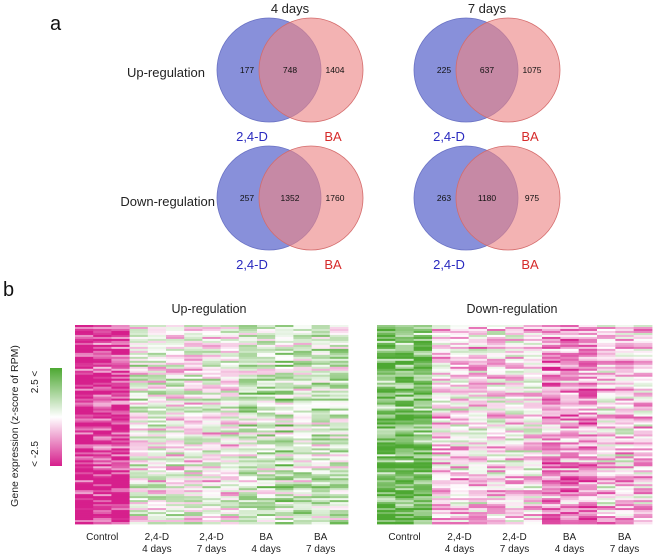 The width and height of the screenshot is (660, 556). What do you see at coordinates (208, 309) in the screenshot?
I see `heatmap-title-up-regulation: Up-regulation` at bounding box center [208, 309].